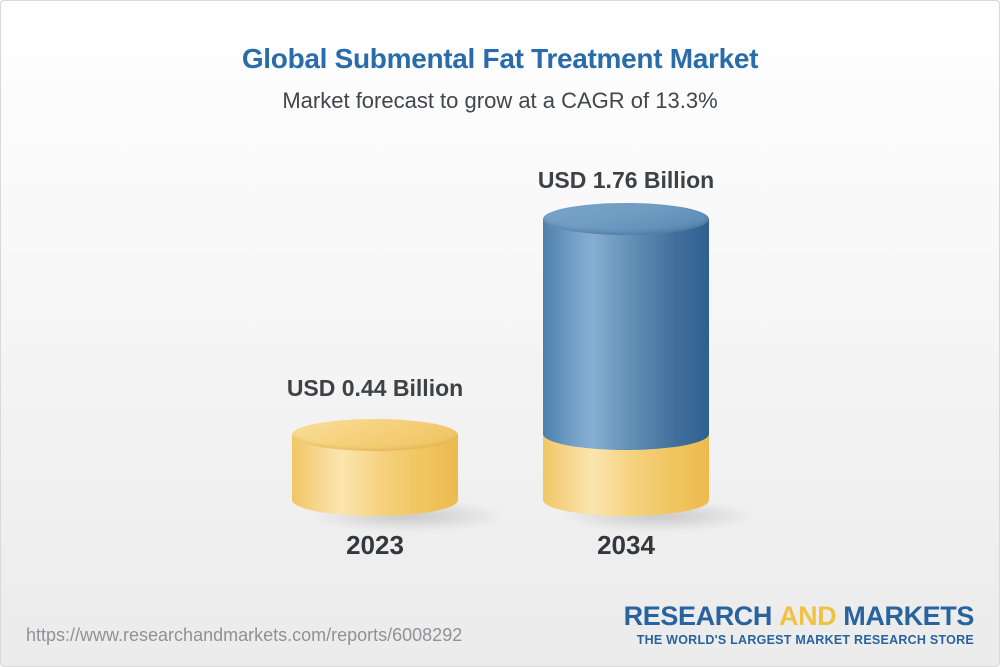 This screenshot has width=1000, height=667. I want to click on bar-2023-category-label: 2023, so click(375, 545).